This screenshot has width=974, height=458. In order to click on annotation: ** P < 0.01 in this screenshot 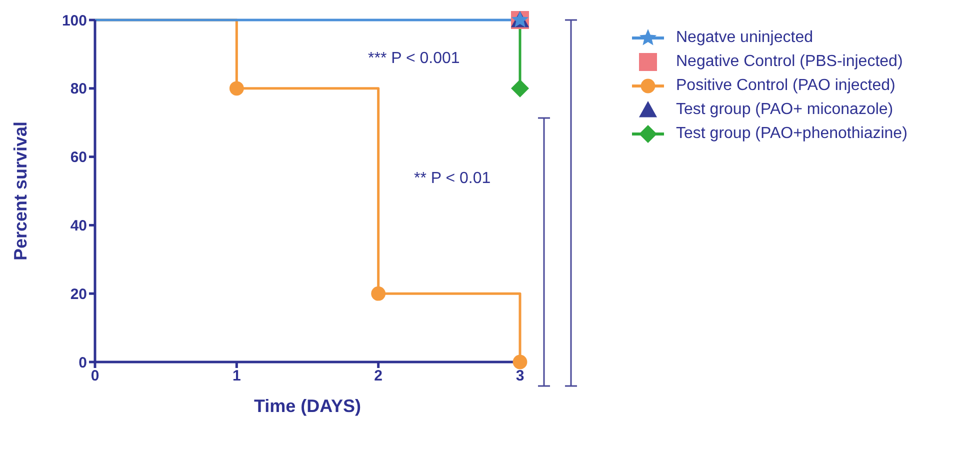, I will do `click(452, 179)`.